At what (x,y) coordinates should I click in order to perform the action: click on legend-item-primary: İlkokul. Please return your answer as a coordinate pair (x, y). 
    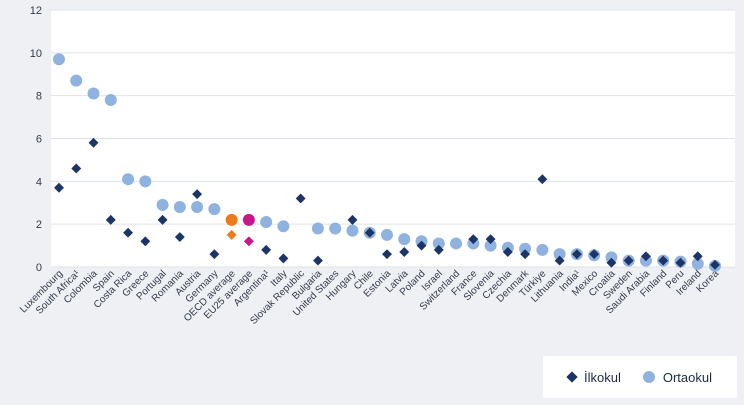
    Looking at the image, I should click on (593, 377).